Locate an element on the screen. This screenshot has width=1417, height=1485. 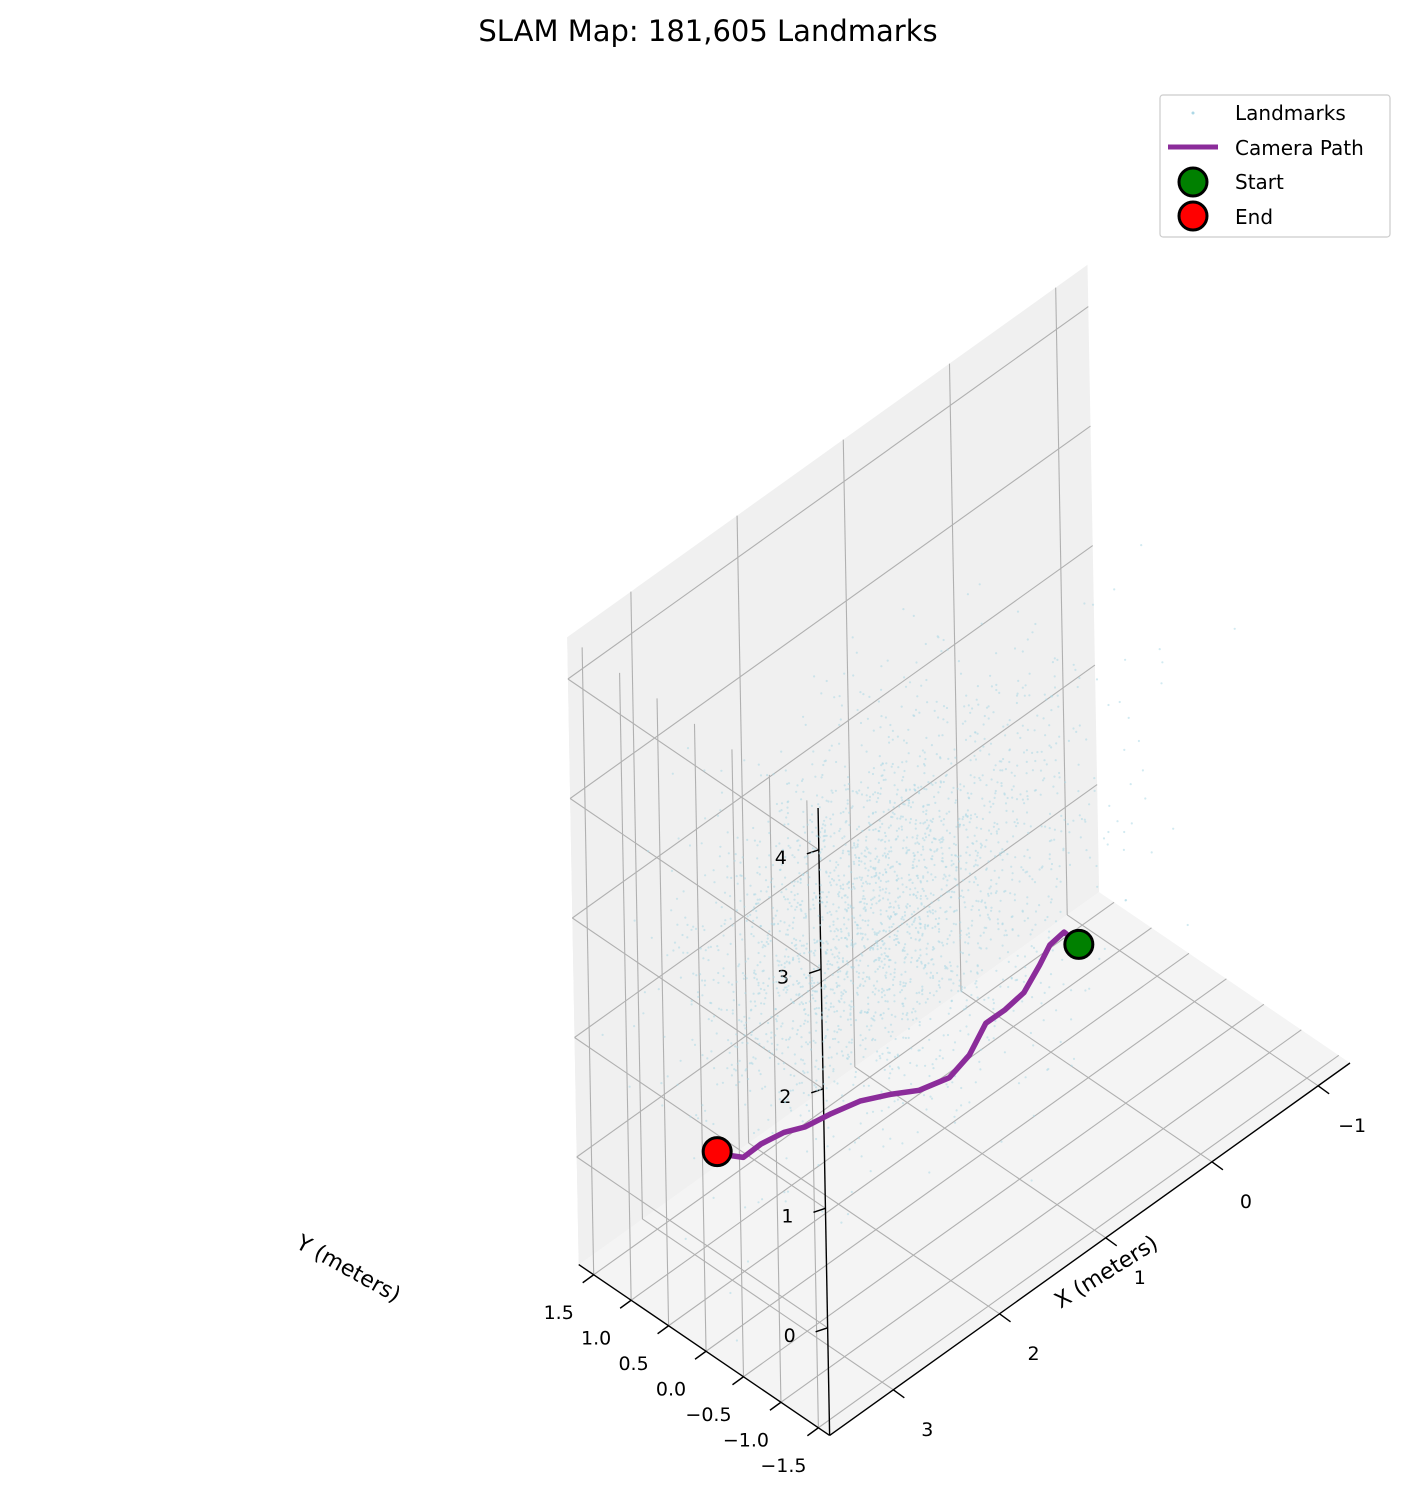
legend-end-swatch is located at coordinates (1193, 216).